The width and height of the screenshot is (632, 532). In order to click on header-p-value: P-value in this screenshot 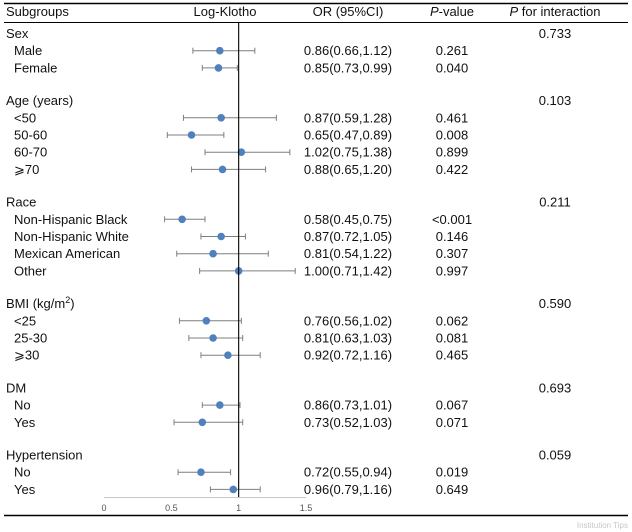, I will do `click(452, 11)`.